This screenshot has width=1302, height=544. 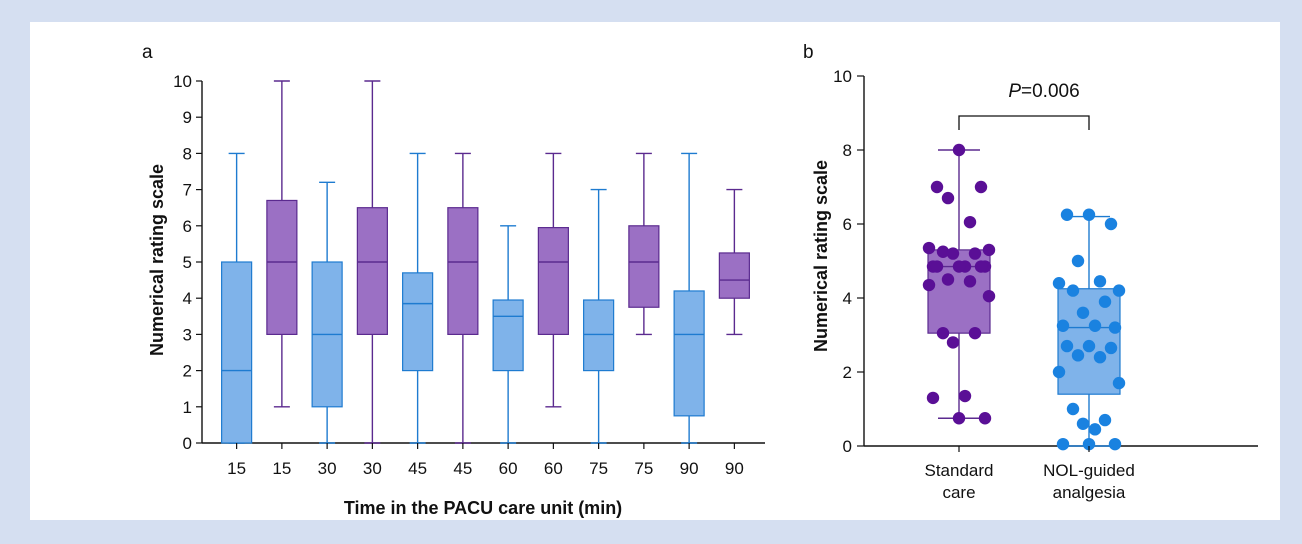 I want to click on panel-a-y-tick-label: 2, so click(x=187, y=371).